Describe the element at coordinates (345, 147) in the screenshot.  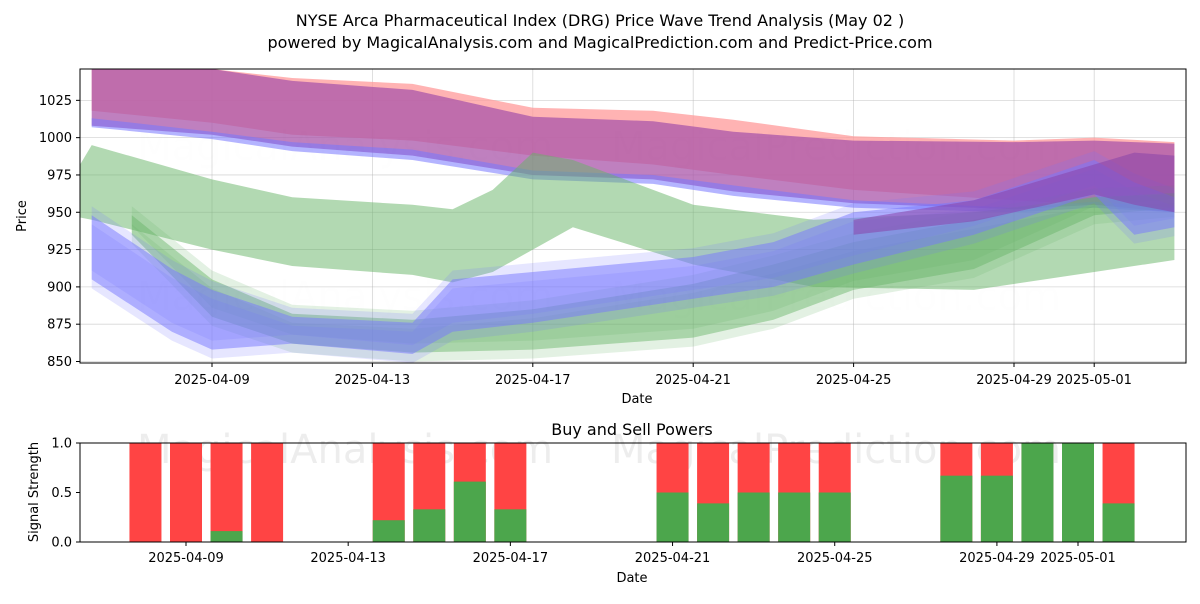
I see `price-watermark-0: MagicalAnalysis.com` at that location.